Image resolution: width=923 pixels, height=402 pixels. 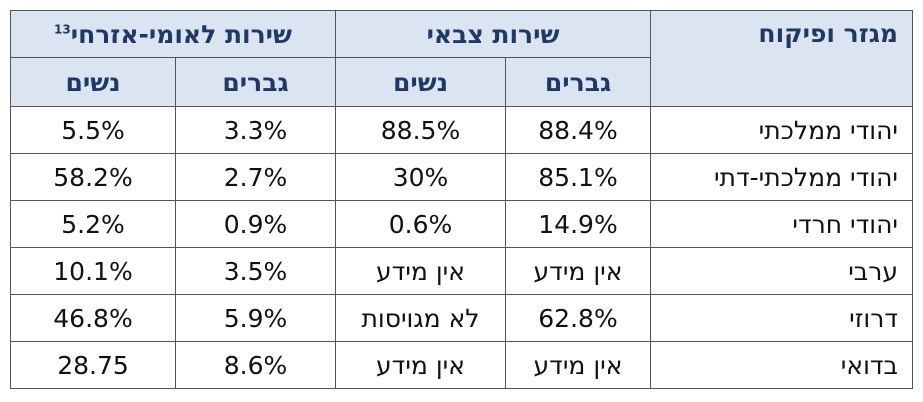 What do you see at coordinates (781, 177) in the screenshot?
I see `row-label: יהודי ממלכתי-דתי` at bounding box center [781, 177].